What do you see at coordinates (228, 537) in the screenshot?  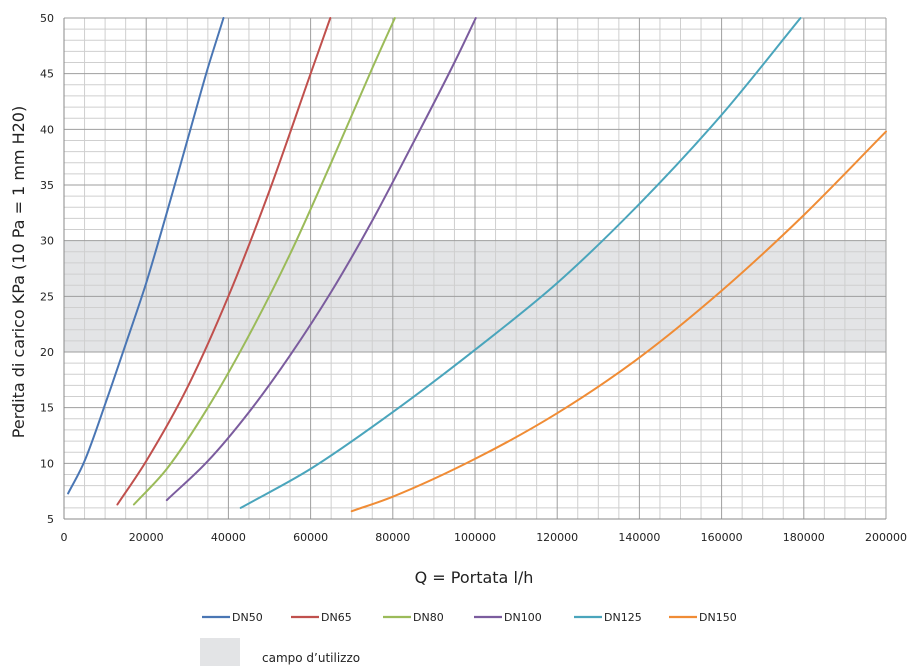 I see `x-tick-label: 40000` at bounding box center [228, 537].